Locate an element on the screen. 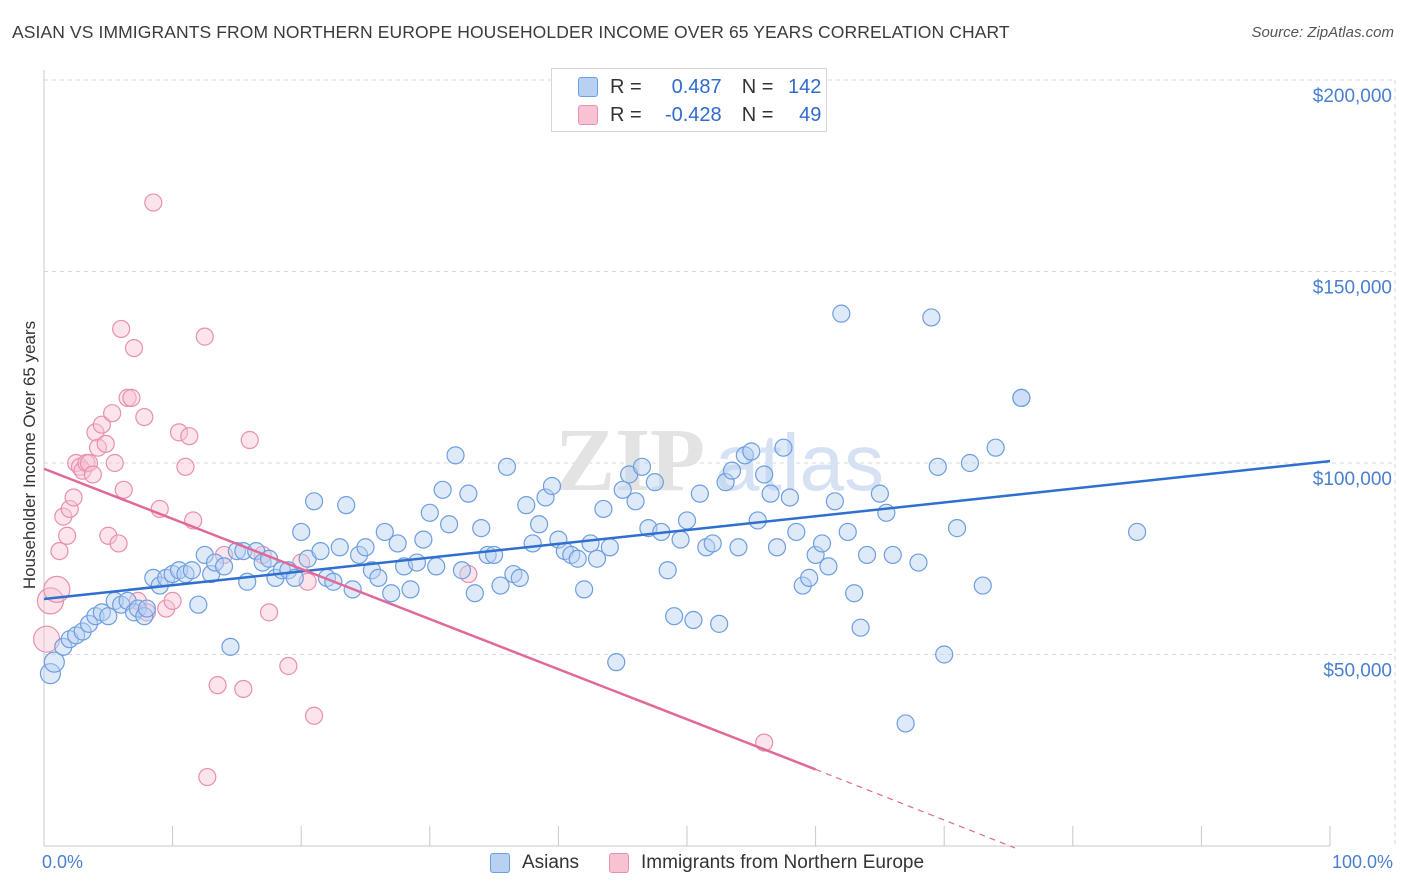 The image size is (1406, 892). source-label: Source: ZipAtlas.com is located at coordinates (1322, 32).